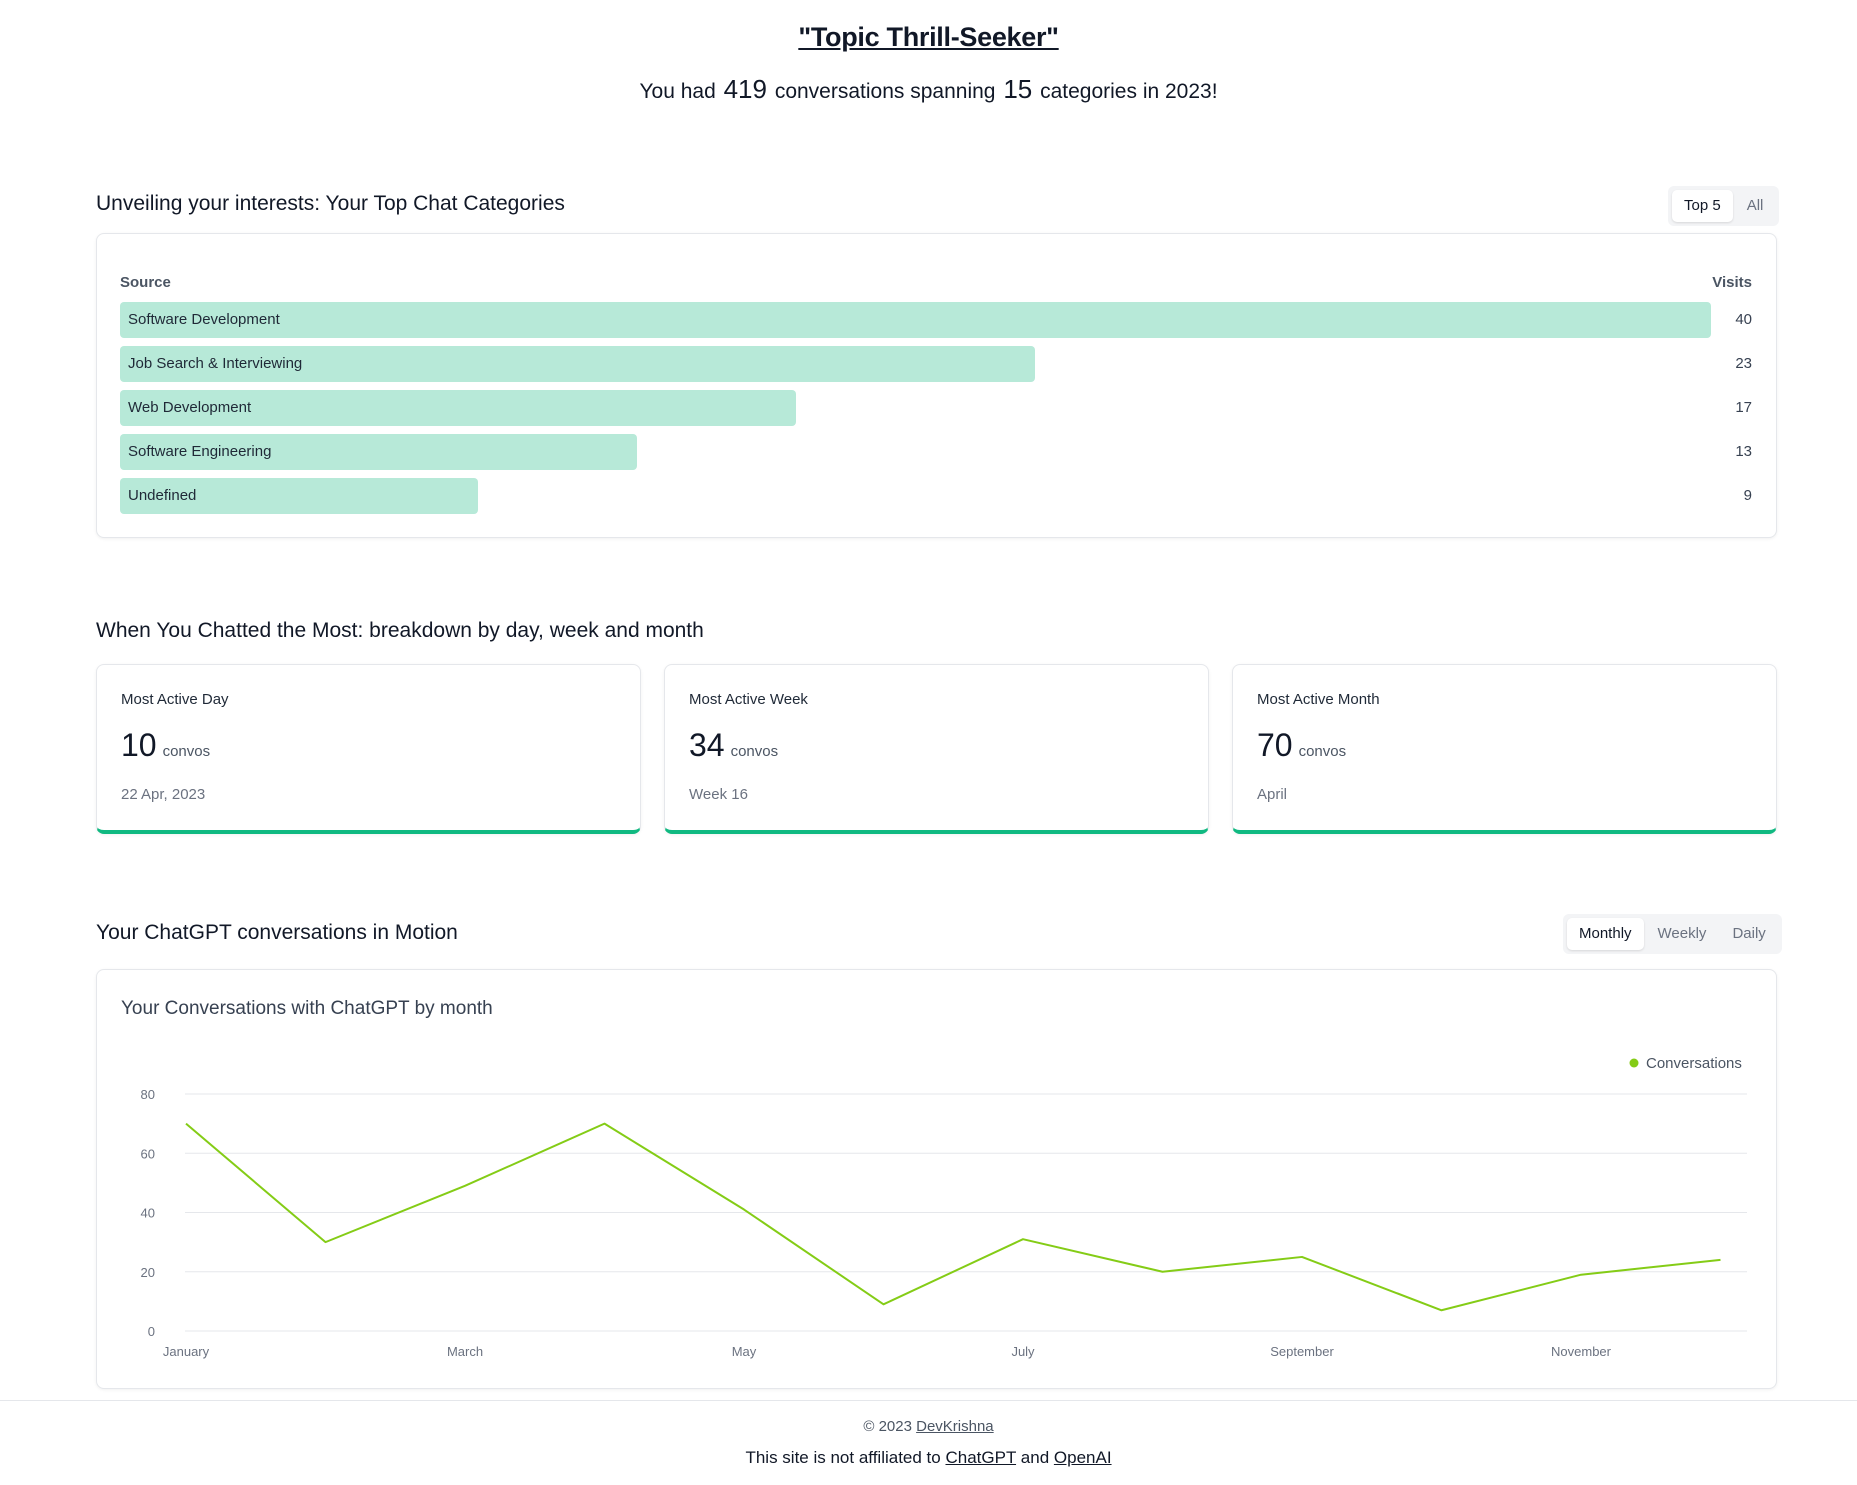  I want to click on category-row: Undefined 9, so click(936, 496).